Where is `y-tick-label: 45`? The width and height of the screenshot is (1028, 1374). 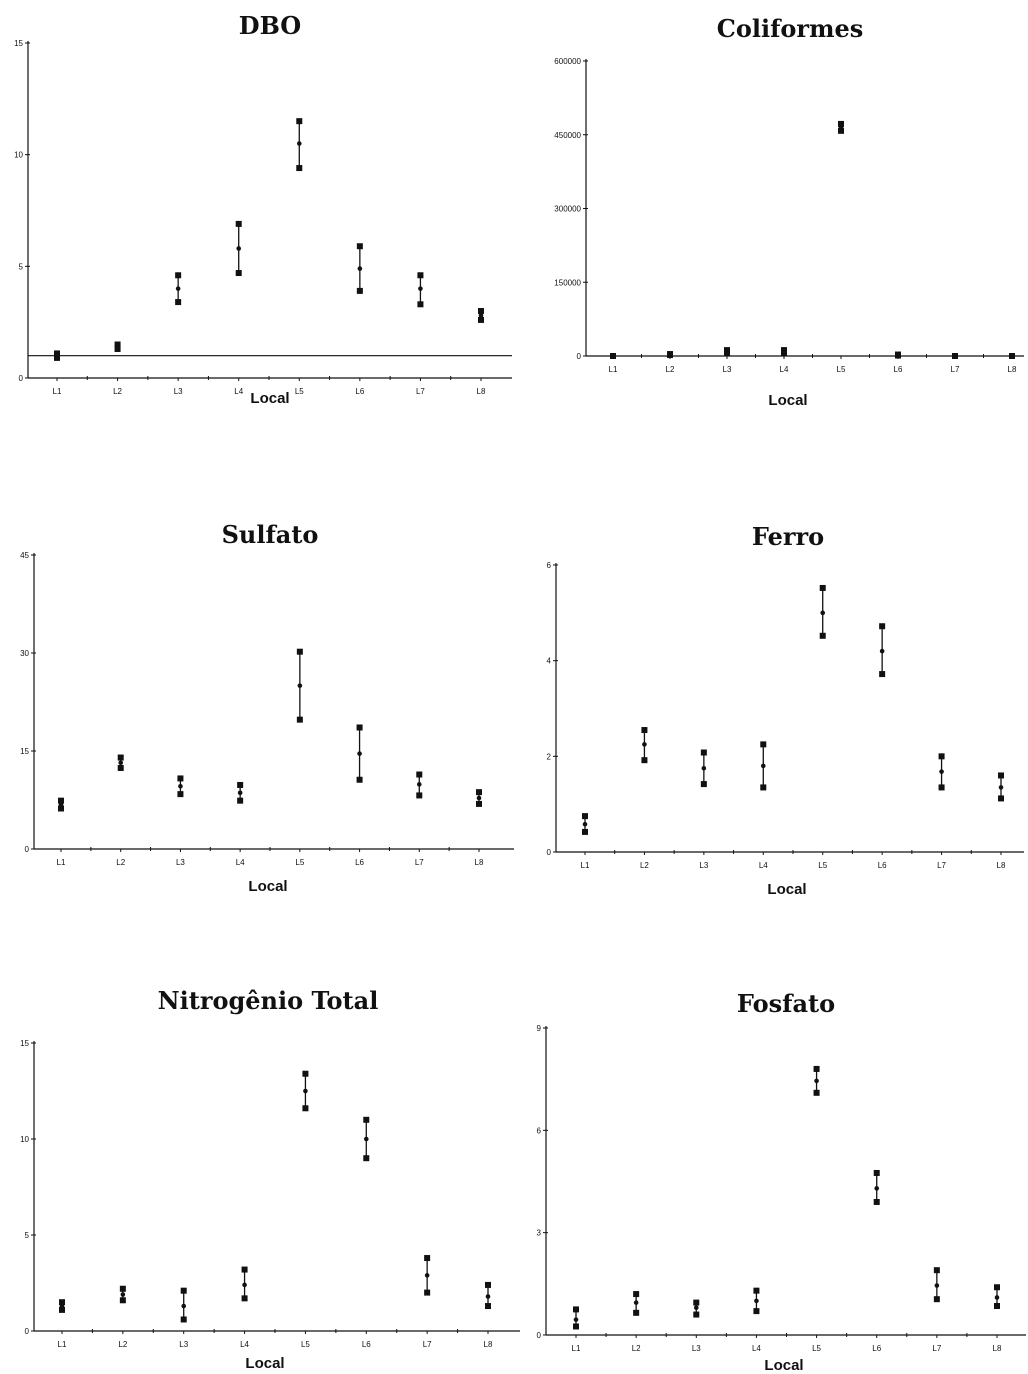
y-tick-label: 45 is located at coordinates (24, 555).